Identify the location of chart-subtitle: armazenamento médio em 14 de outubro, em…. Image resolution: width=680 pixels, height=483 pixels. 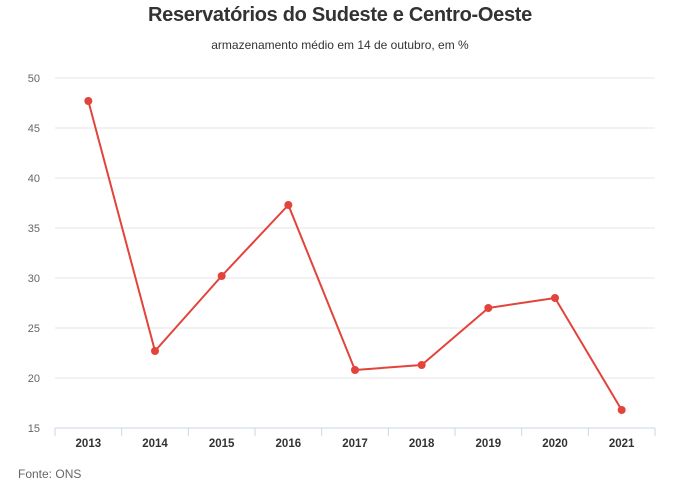
(340, 45).